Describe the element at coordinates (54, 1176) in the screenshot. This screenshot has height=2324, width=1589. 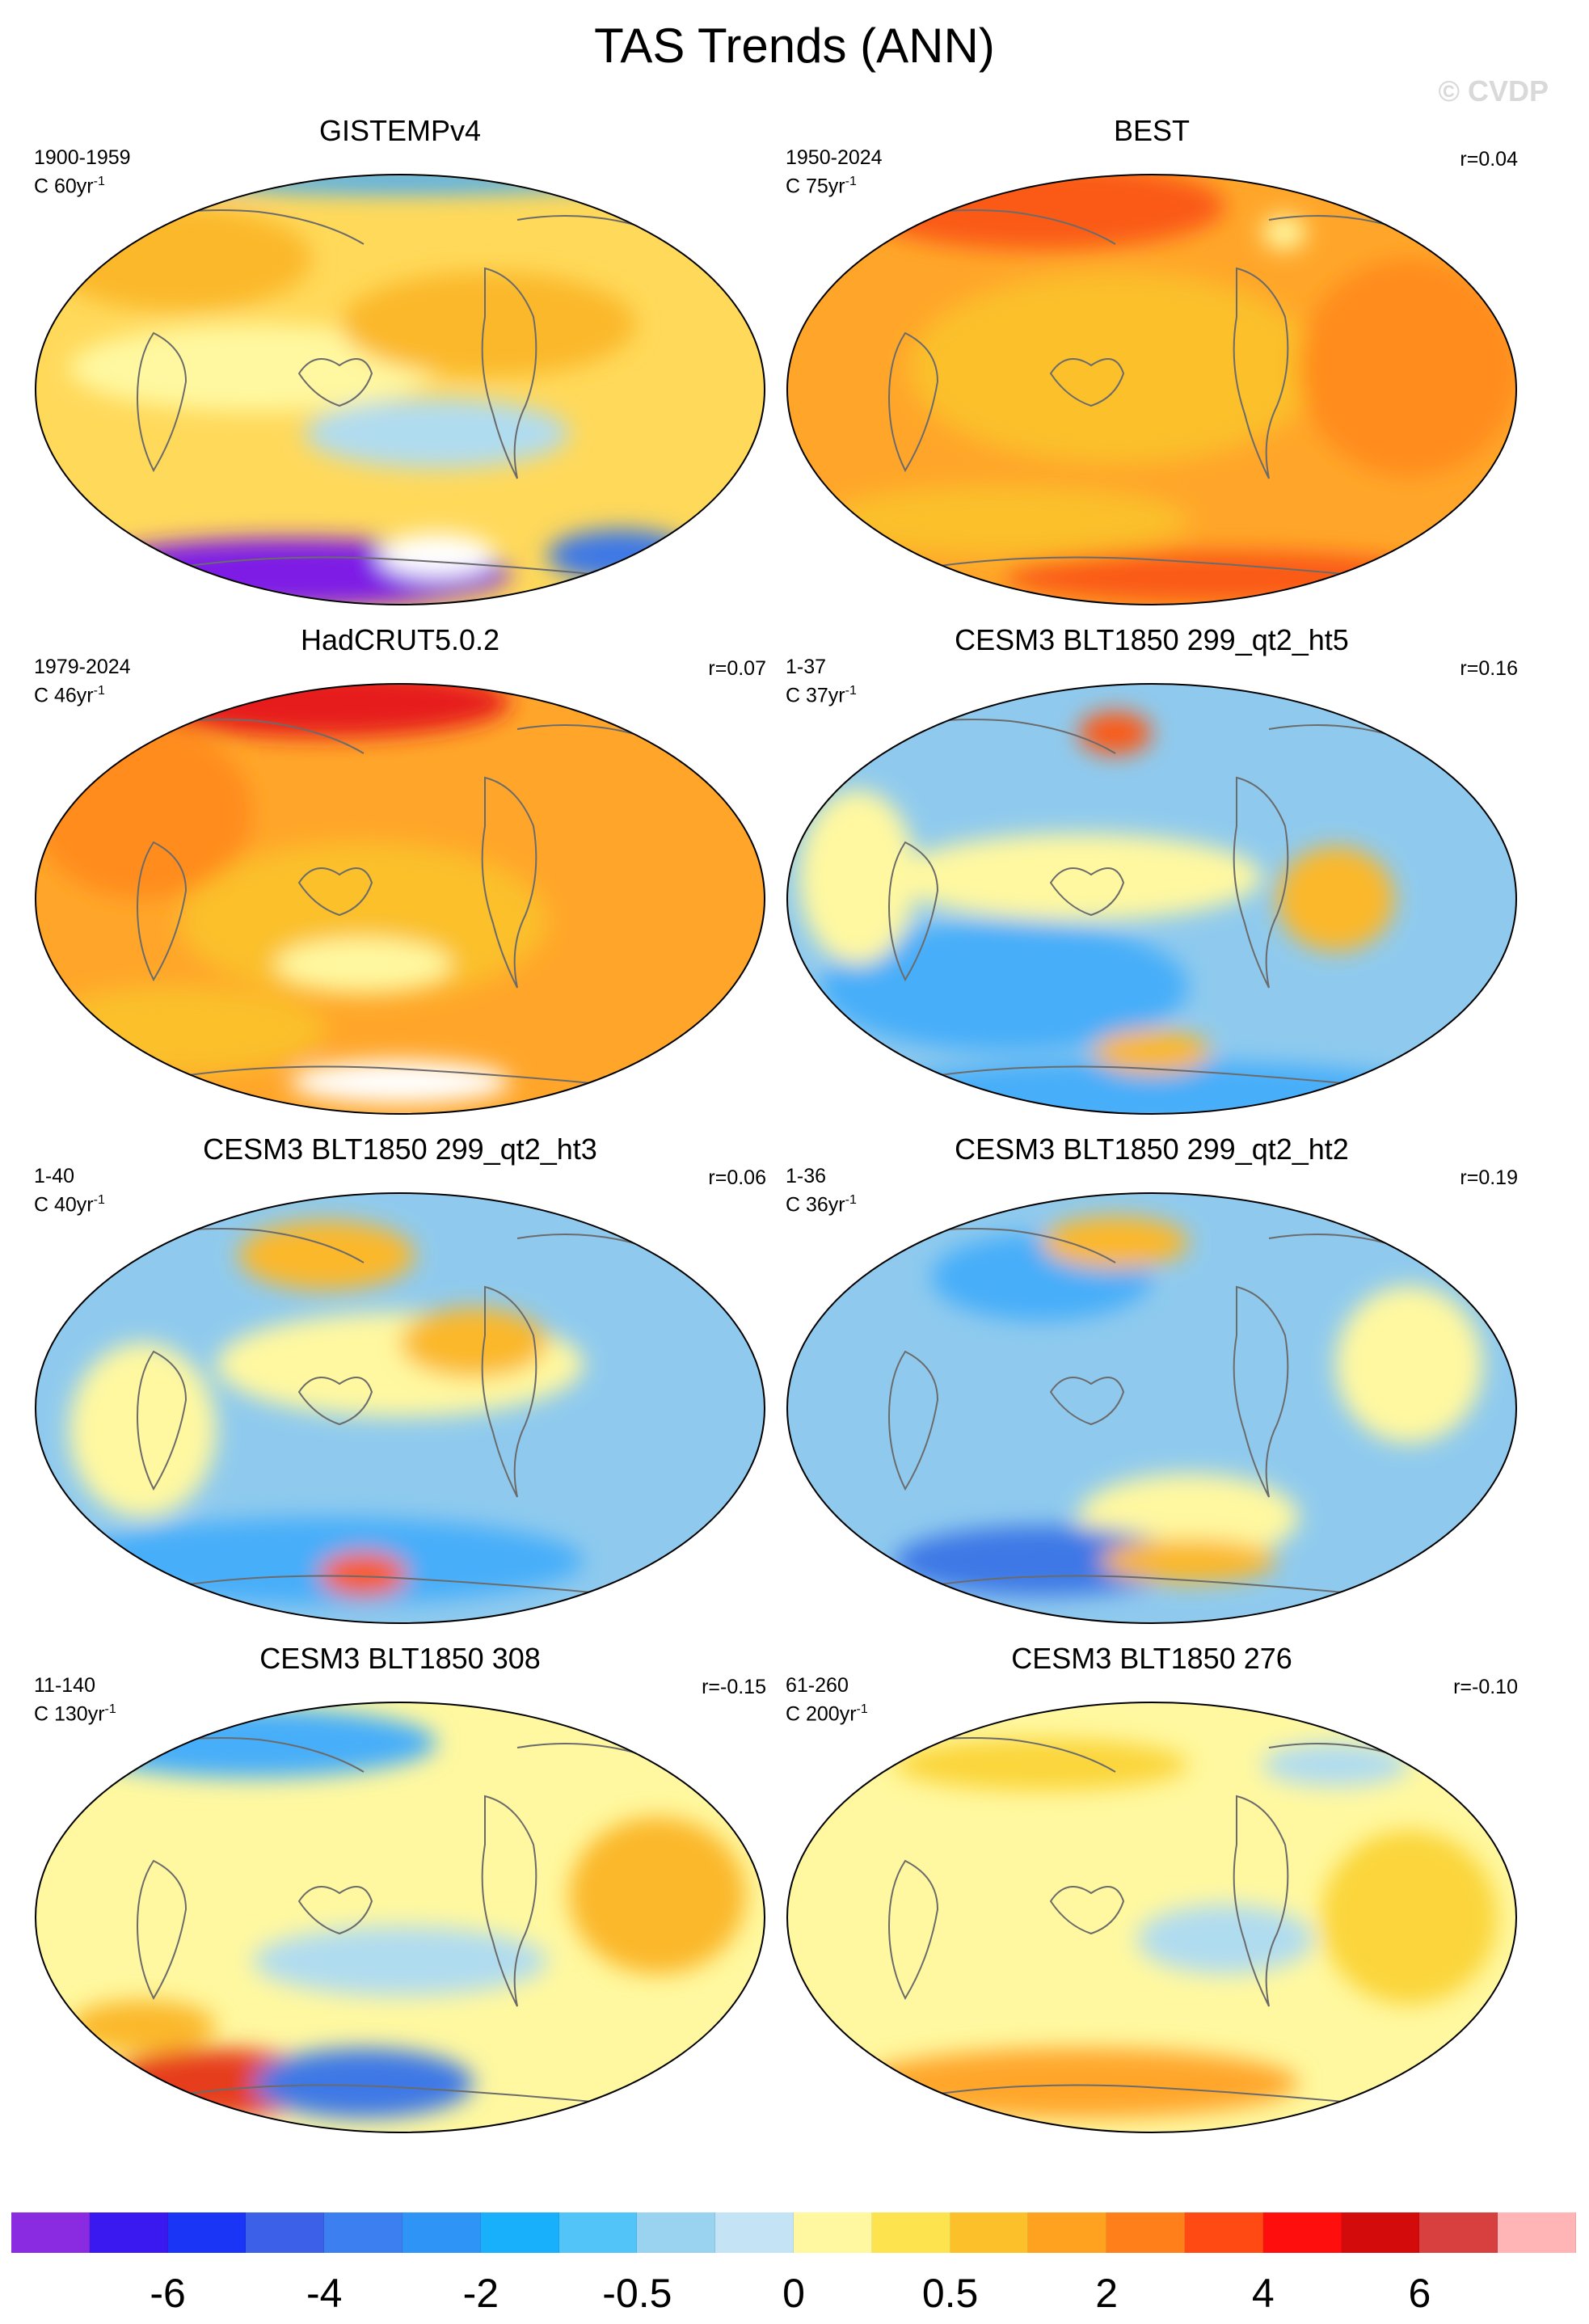
I see `panel-period: 1-40` at that location.